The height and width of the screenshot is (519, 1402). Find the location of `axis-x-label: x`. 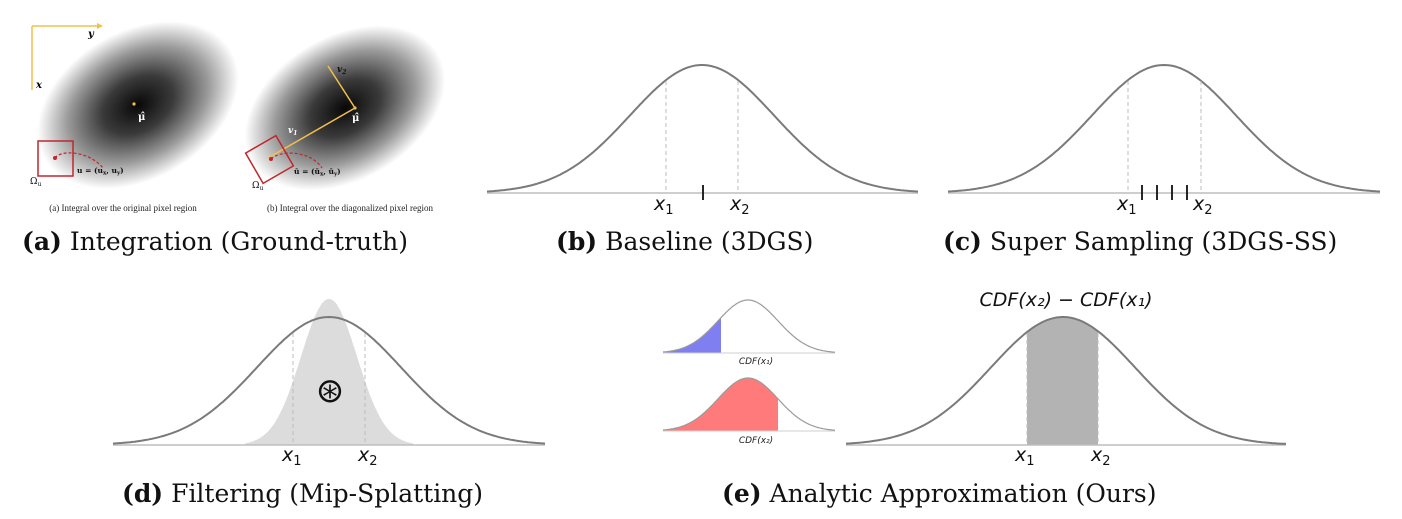

axis-x-label: x is located at coordinates (39, 85).